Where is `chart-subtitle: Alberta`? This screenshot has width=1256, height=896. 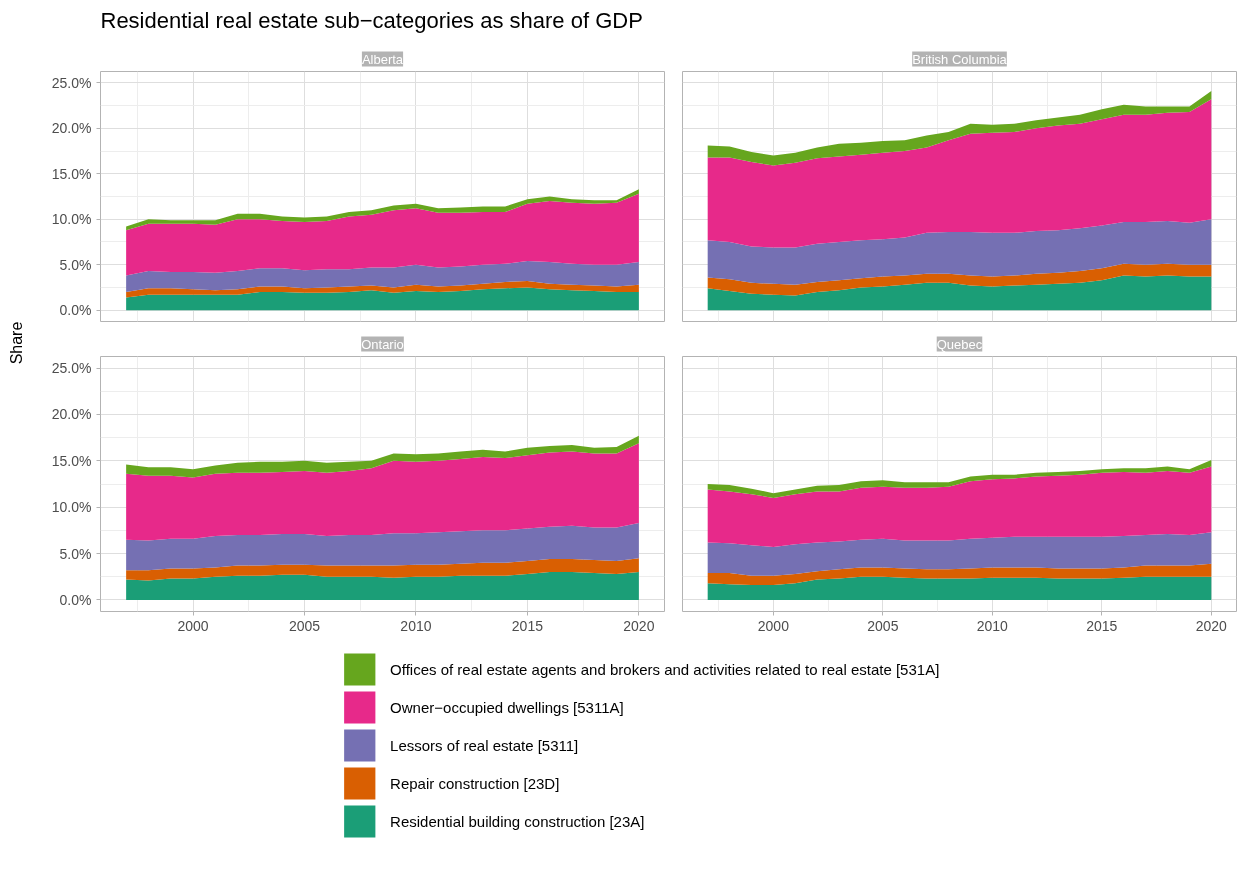 chart-subtitle: Alberta is located at coordinates (382, 59).